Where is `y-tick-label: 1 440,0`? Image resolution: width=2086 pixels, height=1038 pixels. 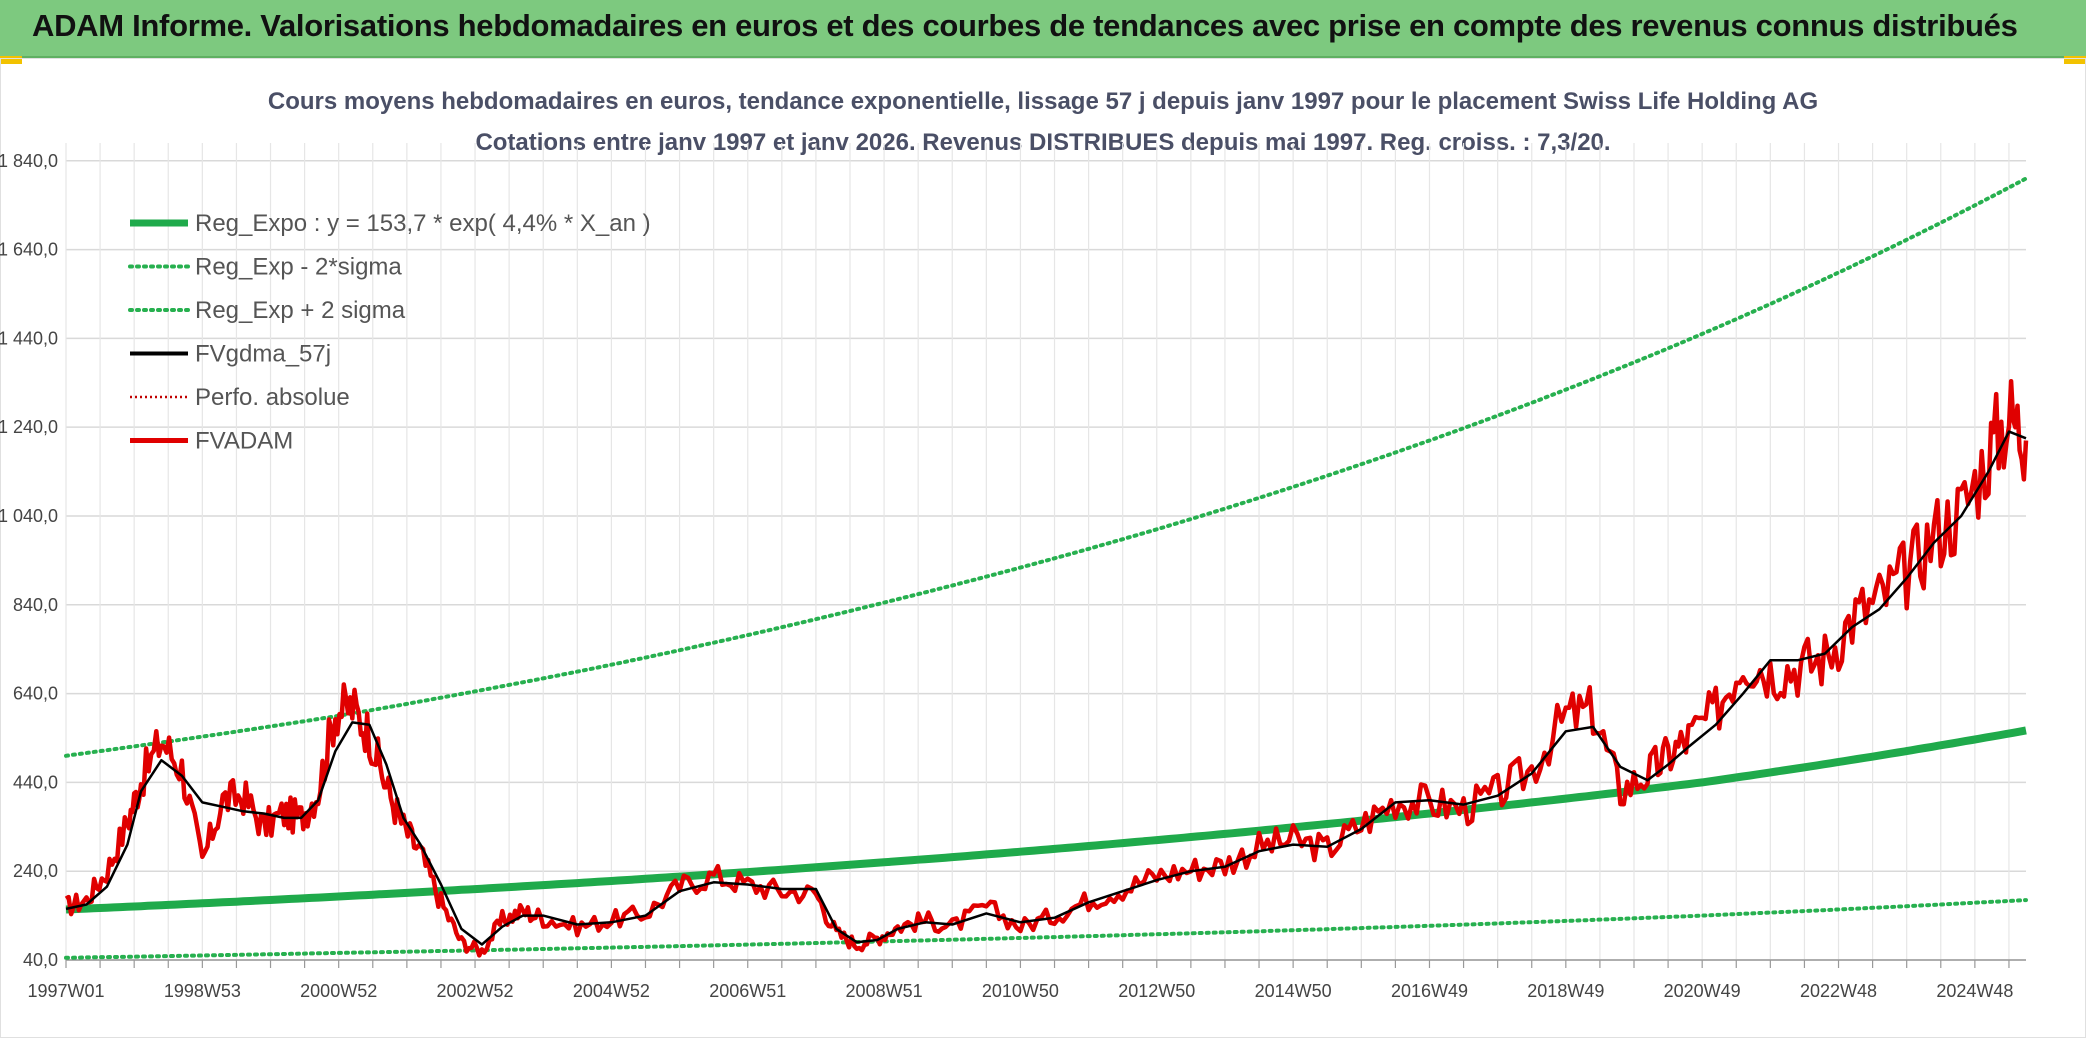
y-tick-label: 1 440,0 is located at coordinates (29, 338).